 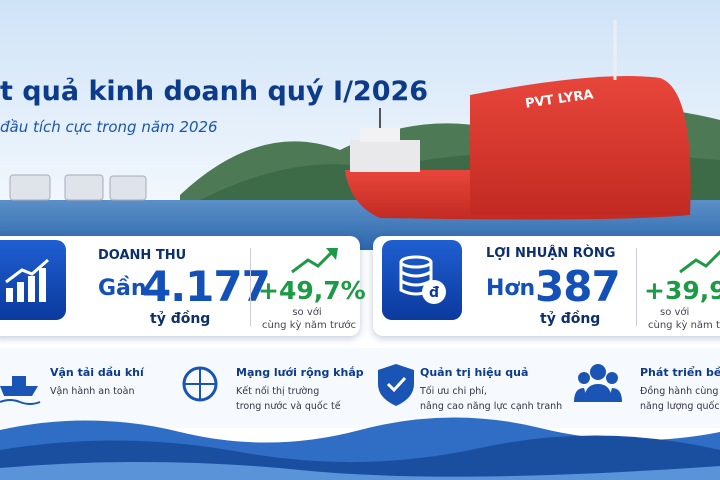 What do you see at coordinates (214, 91) in the screenshot?
I see `title: t quả kinh doanh quý I/2026` at bounding box center [214, 91].